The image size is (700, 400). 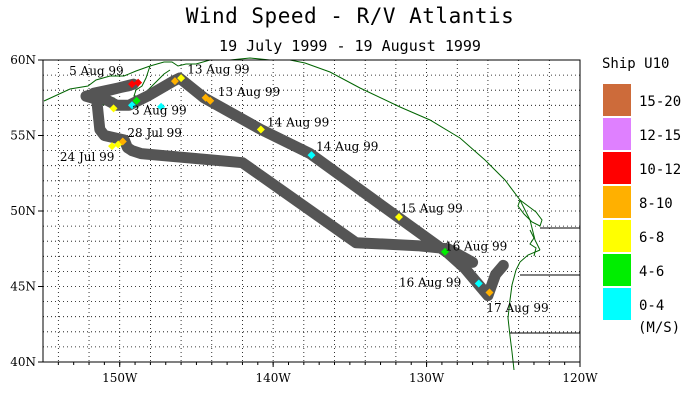 What do you see at coordinates (274, 378) in the screenshot?
I see `x-tick-label: 140W` at bounding box center [274, 378].